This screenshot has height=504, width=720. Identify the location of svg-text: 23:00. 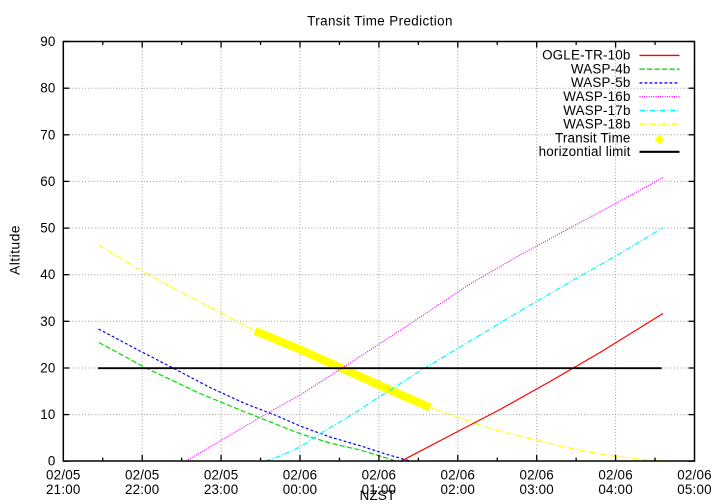
(221, 489).